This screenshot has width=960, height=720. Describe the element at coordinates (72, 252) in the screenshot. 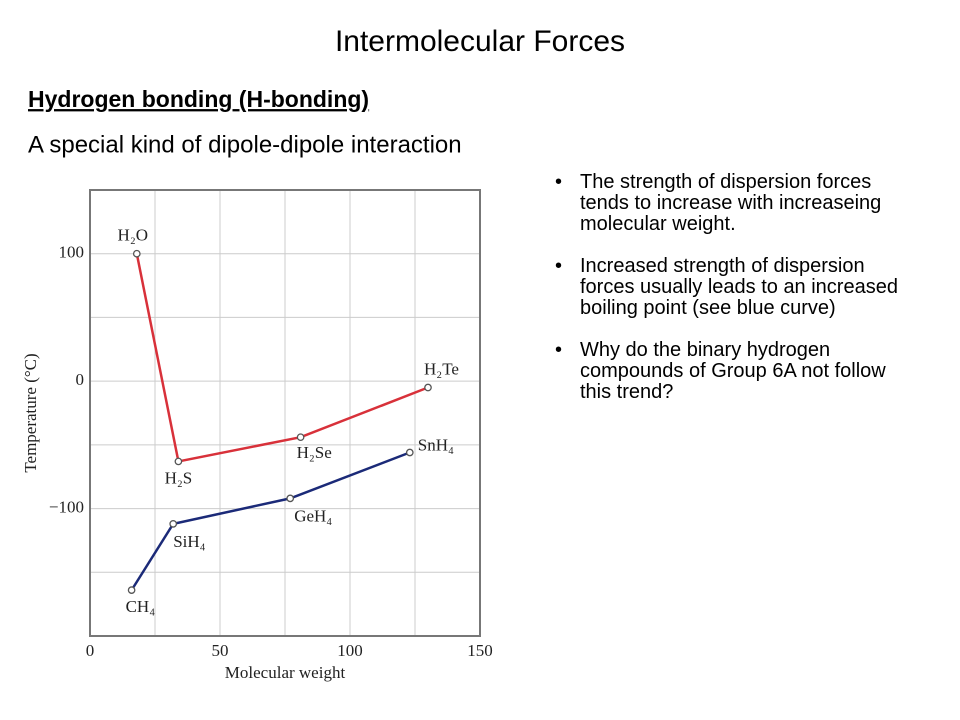

I see `y-tick-label: 100` at that location.